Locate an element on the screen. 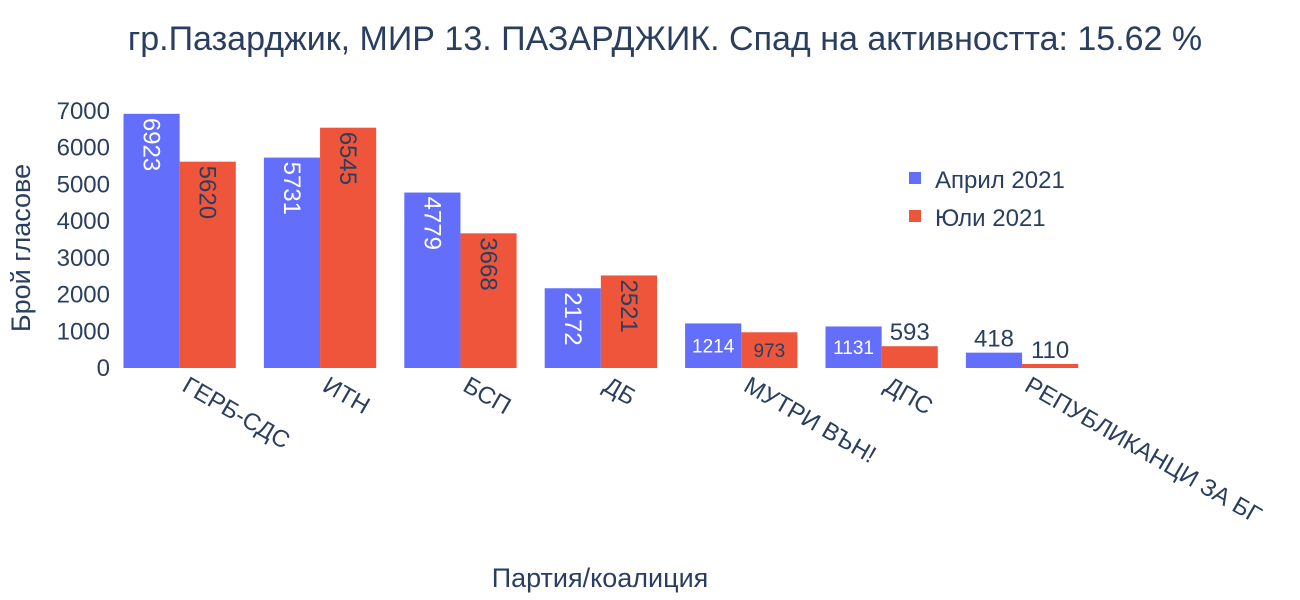 This screenshot has width=1300, height=600. x-tick-label: РЕПУБЛИКАНЦИ ЗА БГ is located at coordinates (1143, 450).